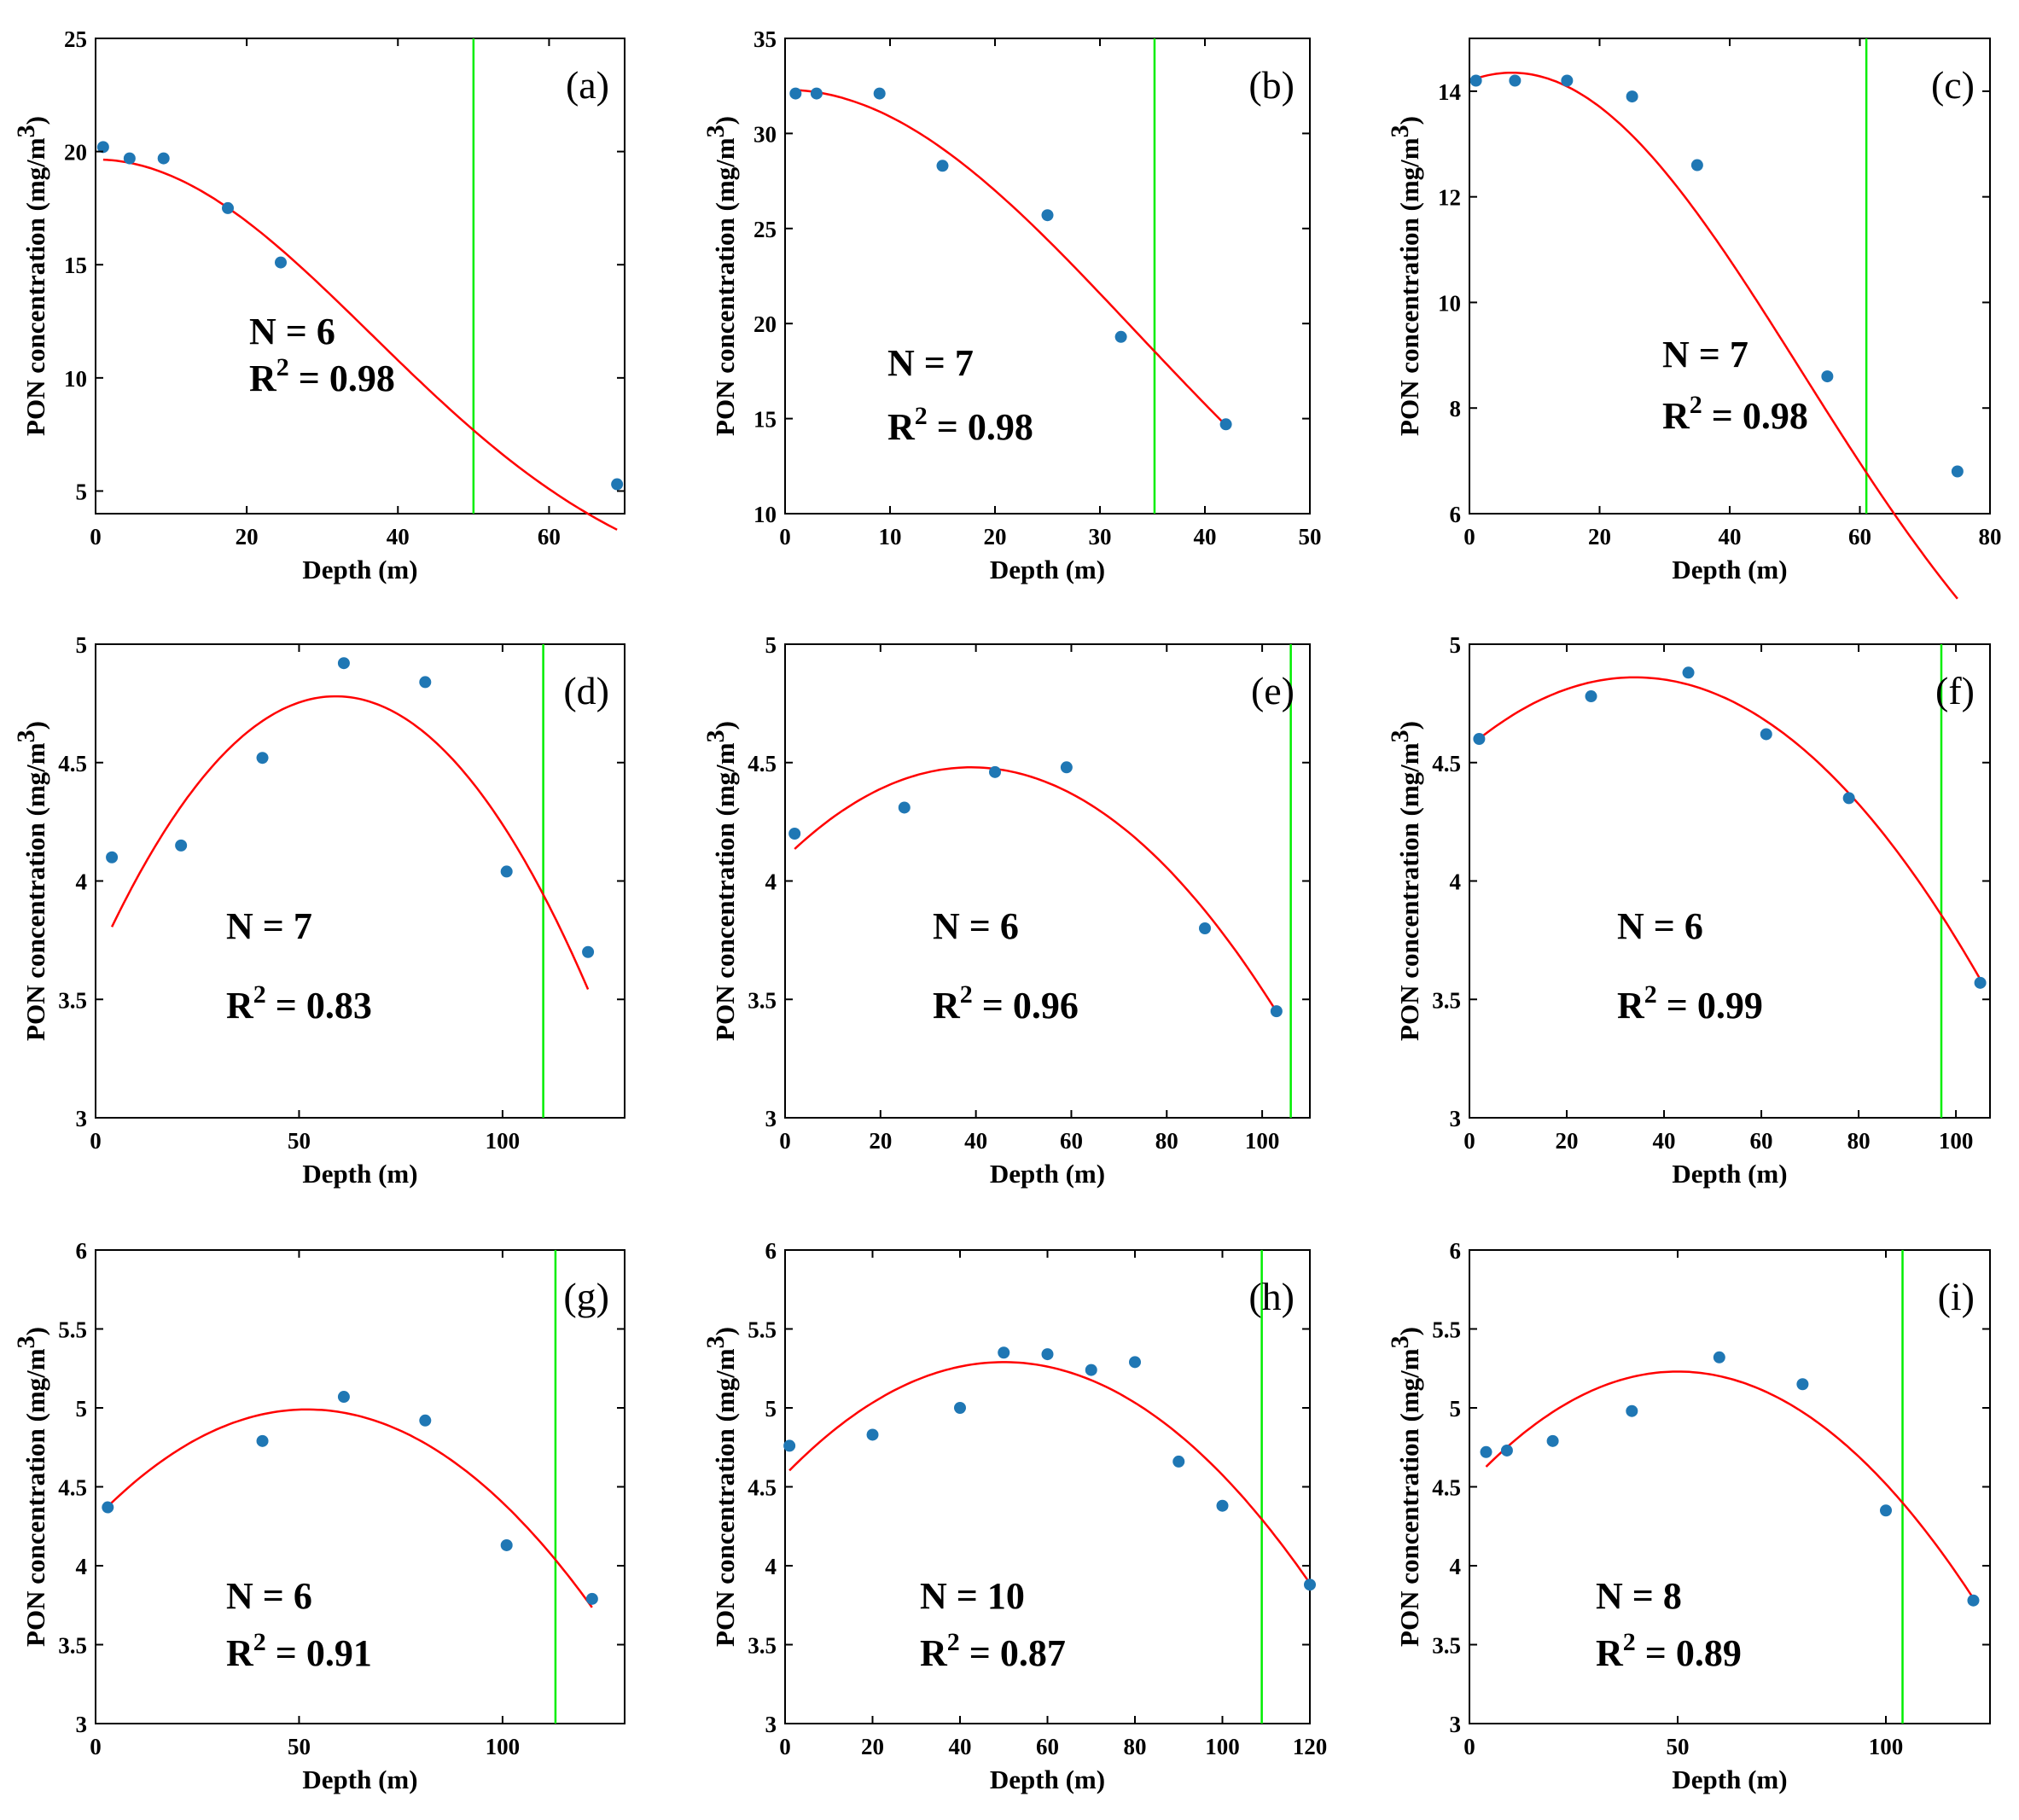 The image size is (2019, 1820). I want to click on x-tick-label: 80, so click(1135, 1746).